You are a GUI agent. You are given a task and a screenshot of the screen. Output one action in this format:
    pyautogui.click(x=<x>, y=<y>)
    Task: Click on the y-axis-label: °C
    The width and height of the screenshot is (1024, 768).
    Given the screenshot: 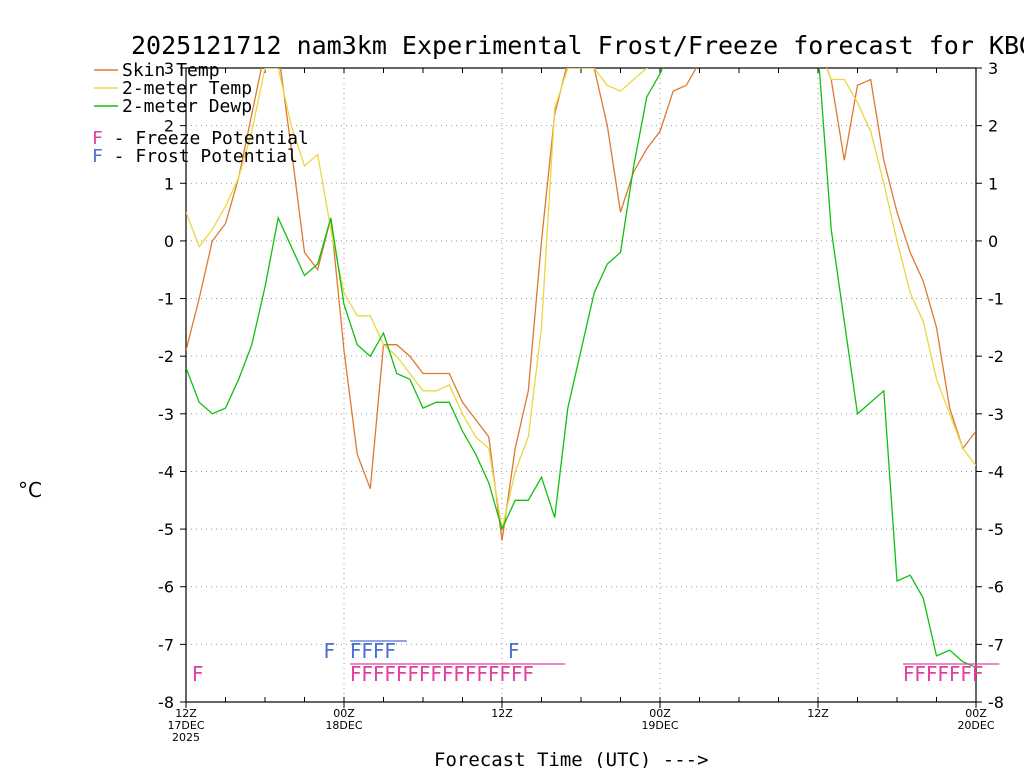 What is the action you would take?
    pyautogui.click(x=30, y=490)
    